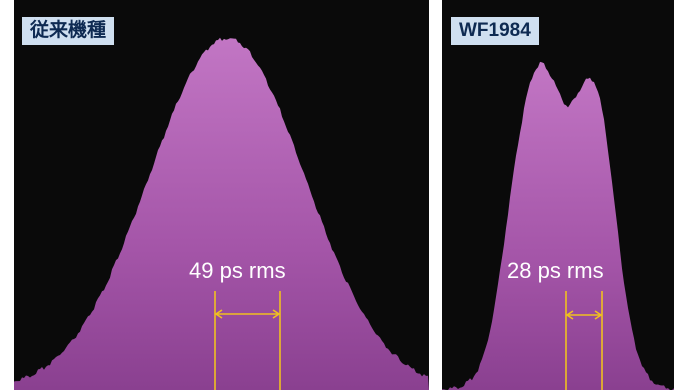 The height and width of the screenshot is (390, 674). What do you see at coordinates (495, 31) in the screenshot?
I see `model-label-wf1984: WF1984` at bounding box center [495, 31].